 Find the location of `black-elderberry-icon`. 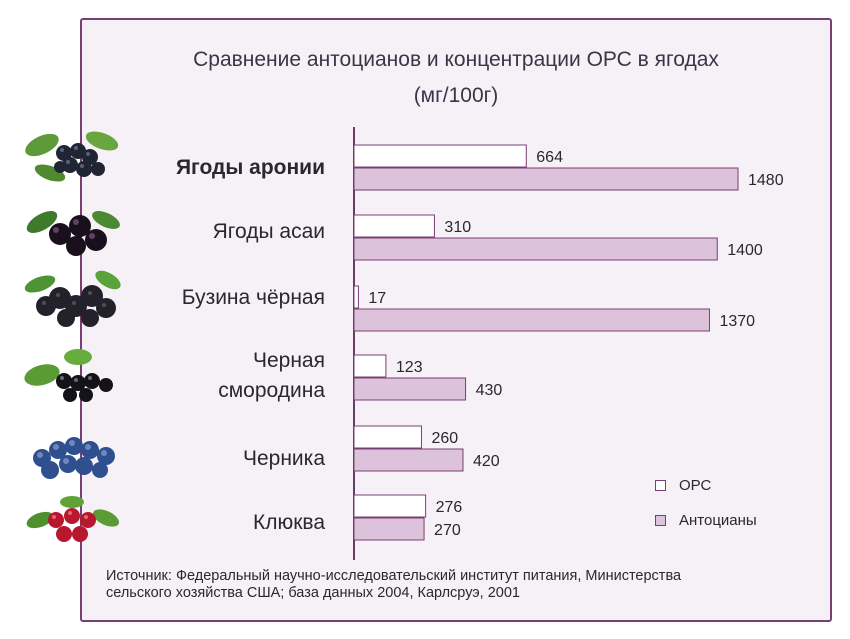

black-elderberry-icon is located at coordinates (72, 298).